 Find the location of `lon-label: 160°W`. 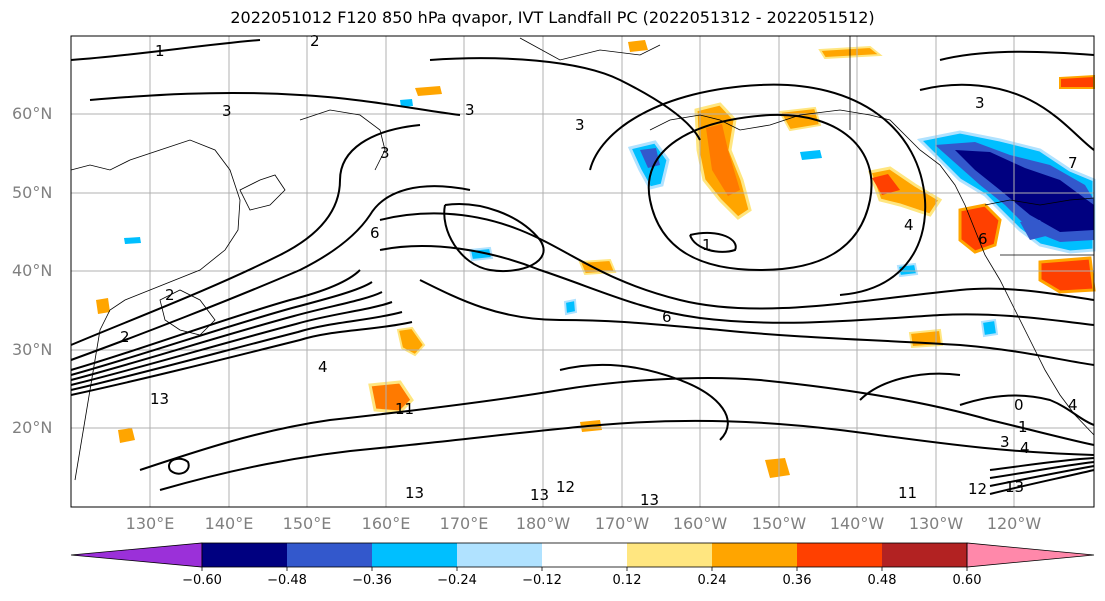

lon-label: 160°W is located at coordinates (700, 523).